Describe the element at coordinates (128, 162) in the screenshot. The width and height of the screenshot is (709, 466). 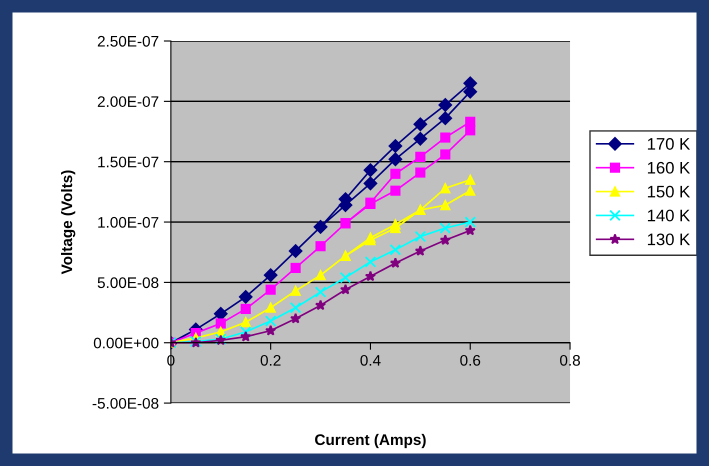
I see `y-tick-label: 1.50E-07` at that location.